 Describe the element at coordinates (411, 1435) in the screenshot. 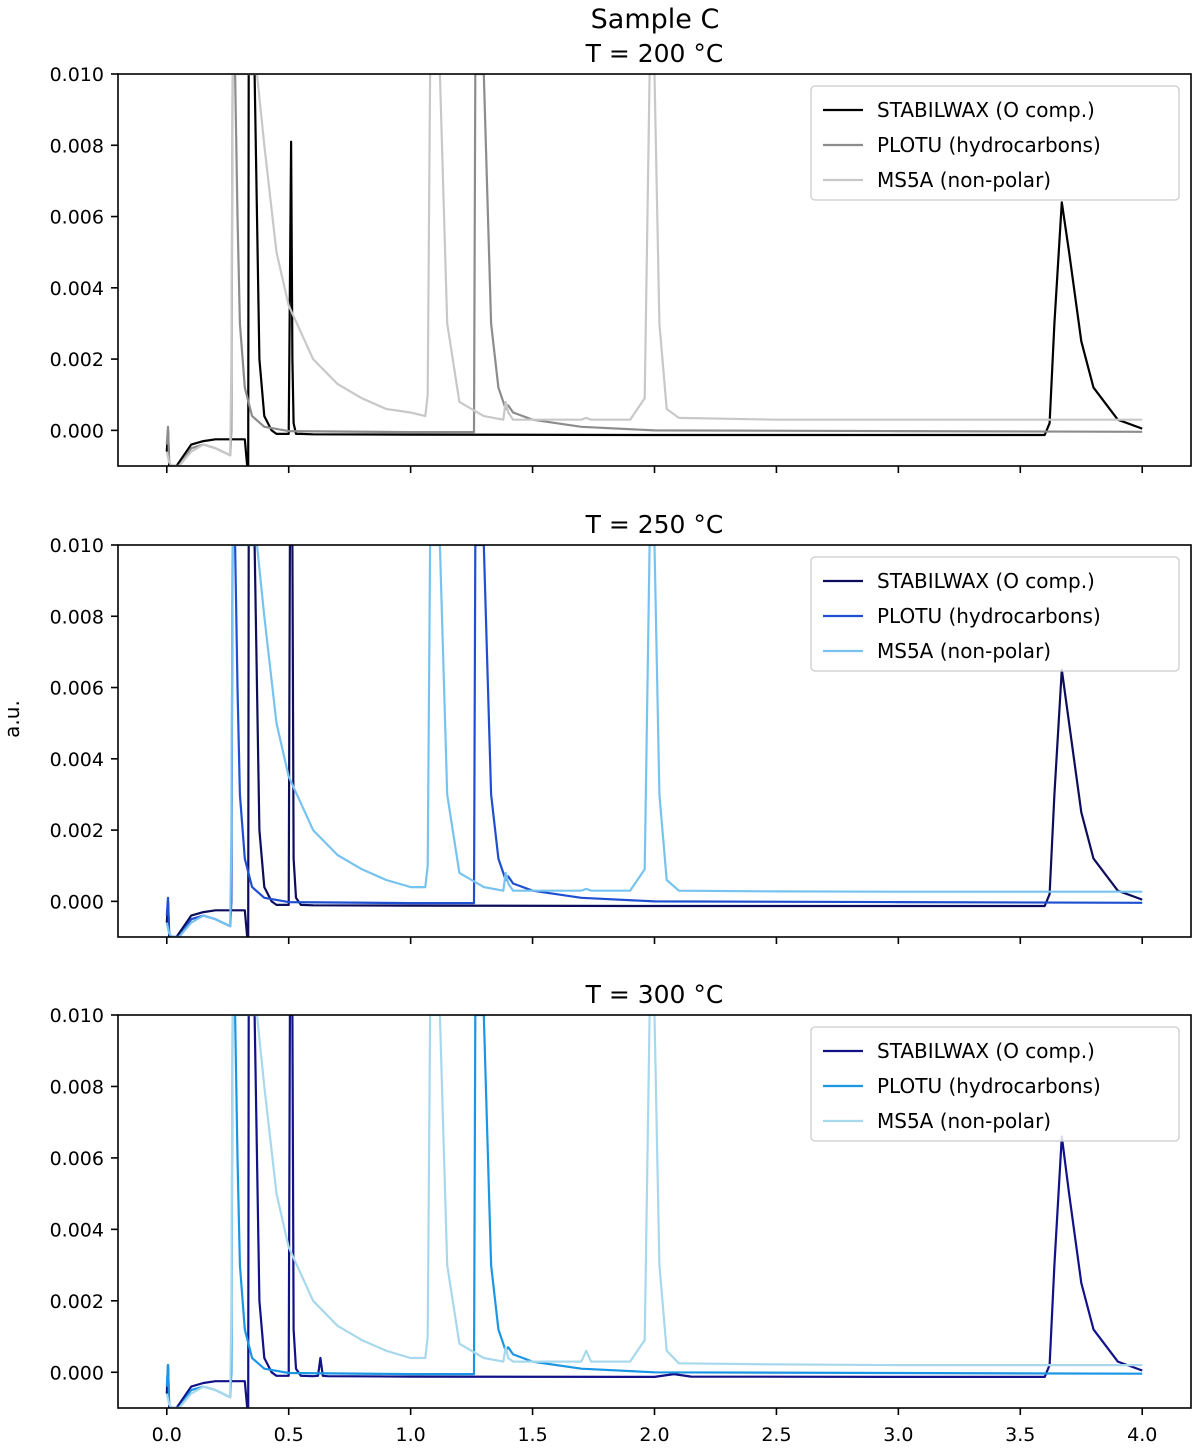

I see `x-tick-label: 1.0` at that location.